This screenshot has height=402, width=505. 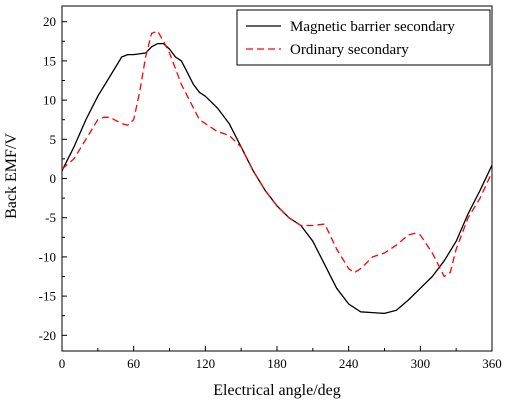 I want to click on y-tick-label: -15, so click(x=47, y=296).